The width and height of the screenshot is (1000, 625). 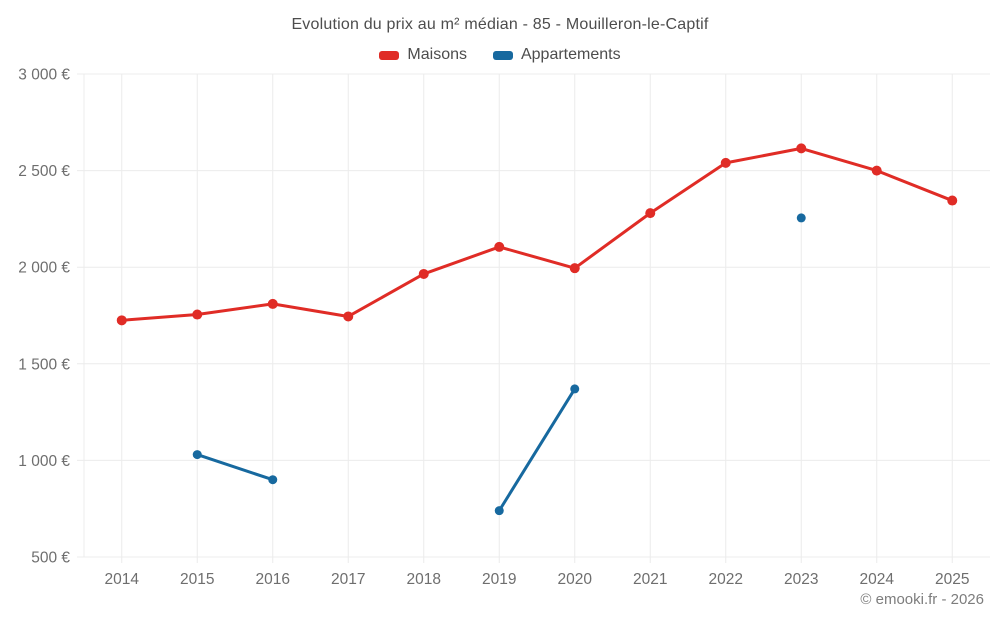 What do you see at coordinates (121, 320) in the screenshot?
I see `maisons-point-2014` at bounding box center [121, 320].